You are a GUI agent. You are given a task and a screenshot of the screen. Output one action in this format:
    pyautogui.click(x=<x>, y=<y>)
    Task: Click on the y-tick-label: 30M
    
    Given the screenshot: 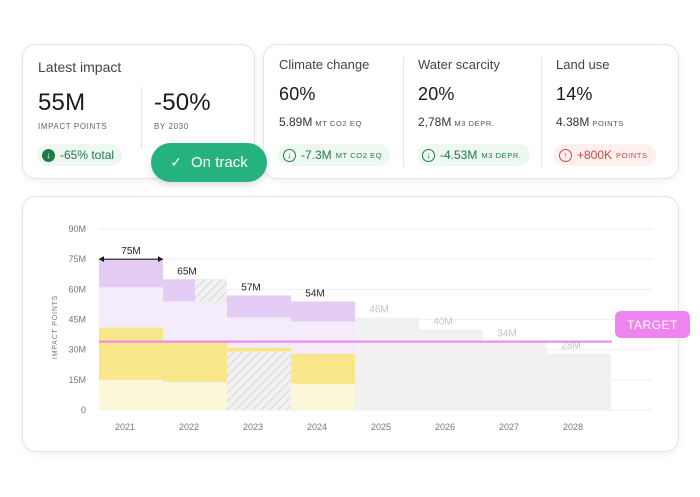 What is the action you would take?
    pyautogui.click(x=77, y=350)
    